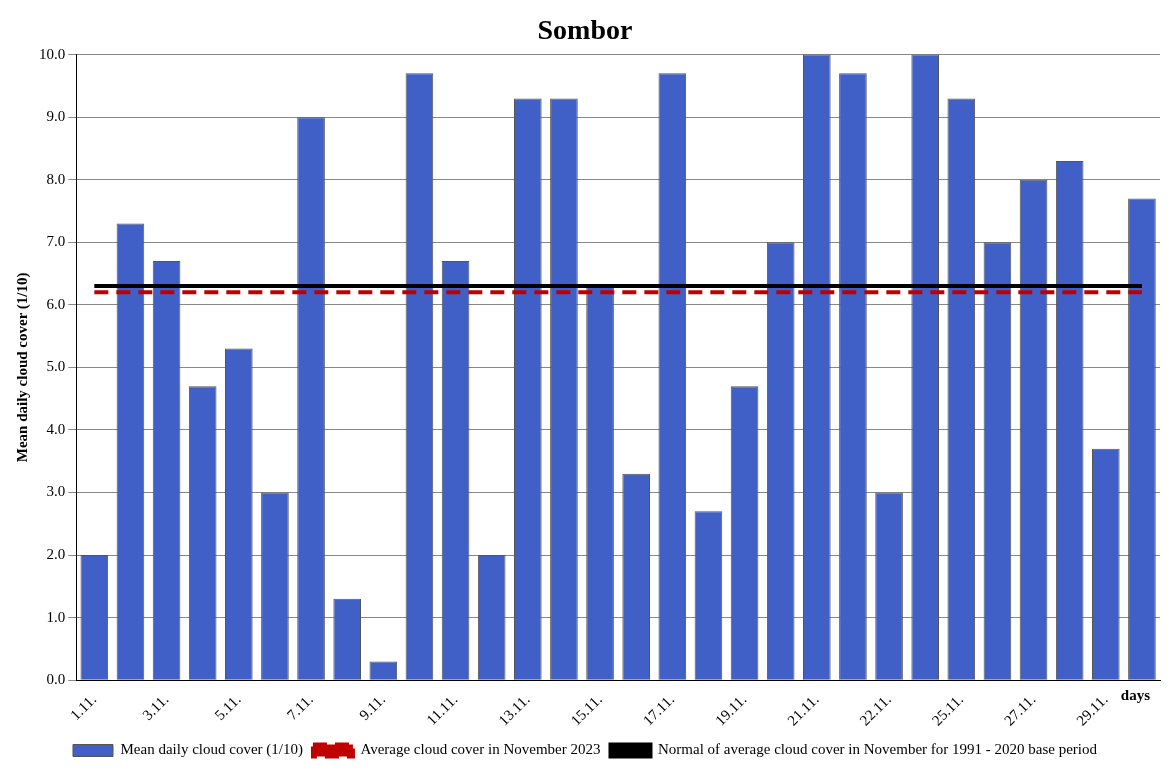  Describe the element at coordinates (585, 30) in the screenshot. I see `chart-title: Sombor` at that location.